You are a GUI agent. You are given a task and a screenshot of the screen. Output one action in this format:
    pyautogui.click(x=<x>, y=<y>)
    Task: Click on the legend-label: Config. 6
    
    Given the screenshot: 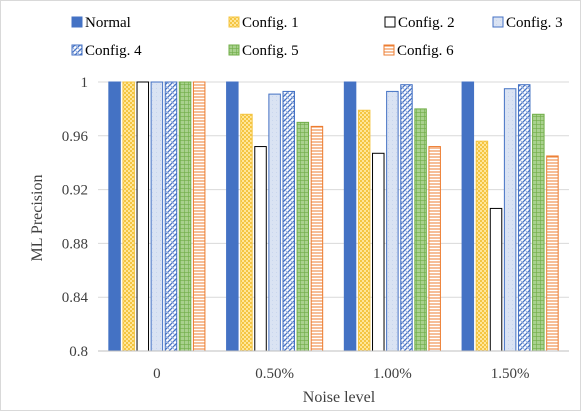 What is the action you would take?
    pyautogui.click(x=425, y=51)
    